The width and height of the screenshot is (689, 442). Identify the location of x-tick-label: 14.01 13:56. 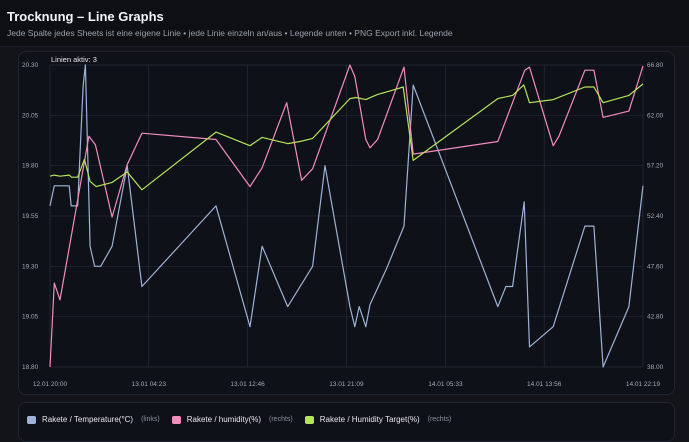
(544, 384).